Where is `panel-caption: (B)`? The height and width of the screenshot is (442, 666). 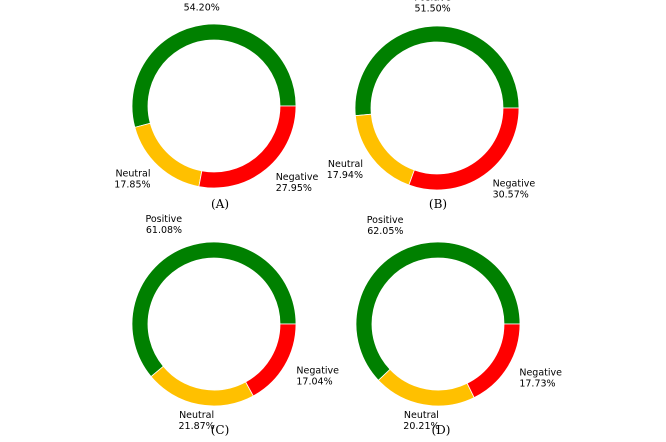
panel-caption: (B) is located at coordinates (438, 204).